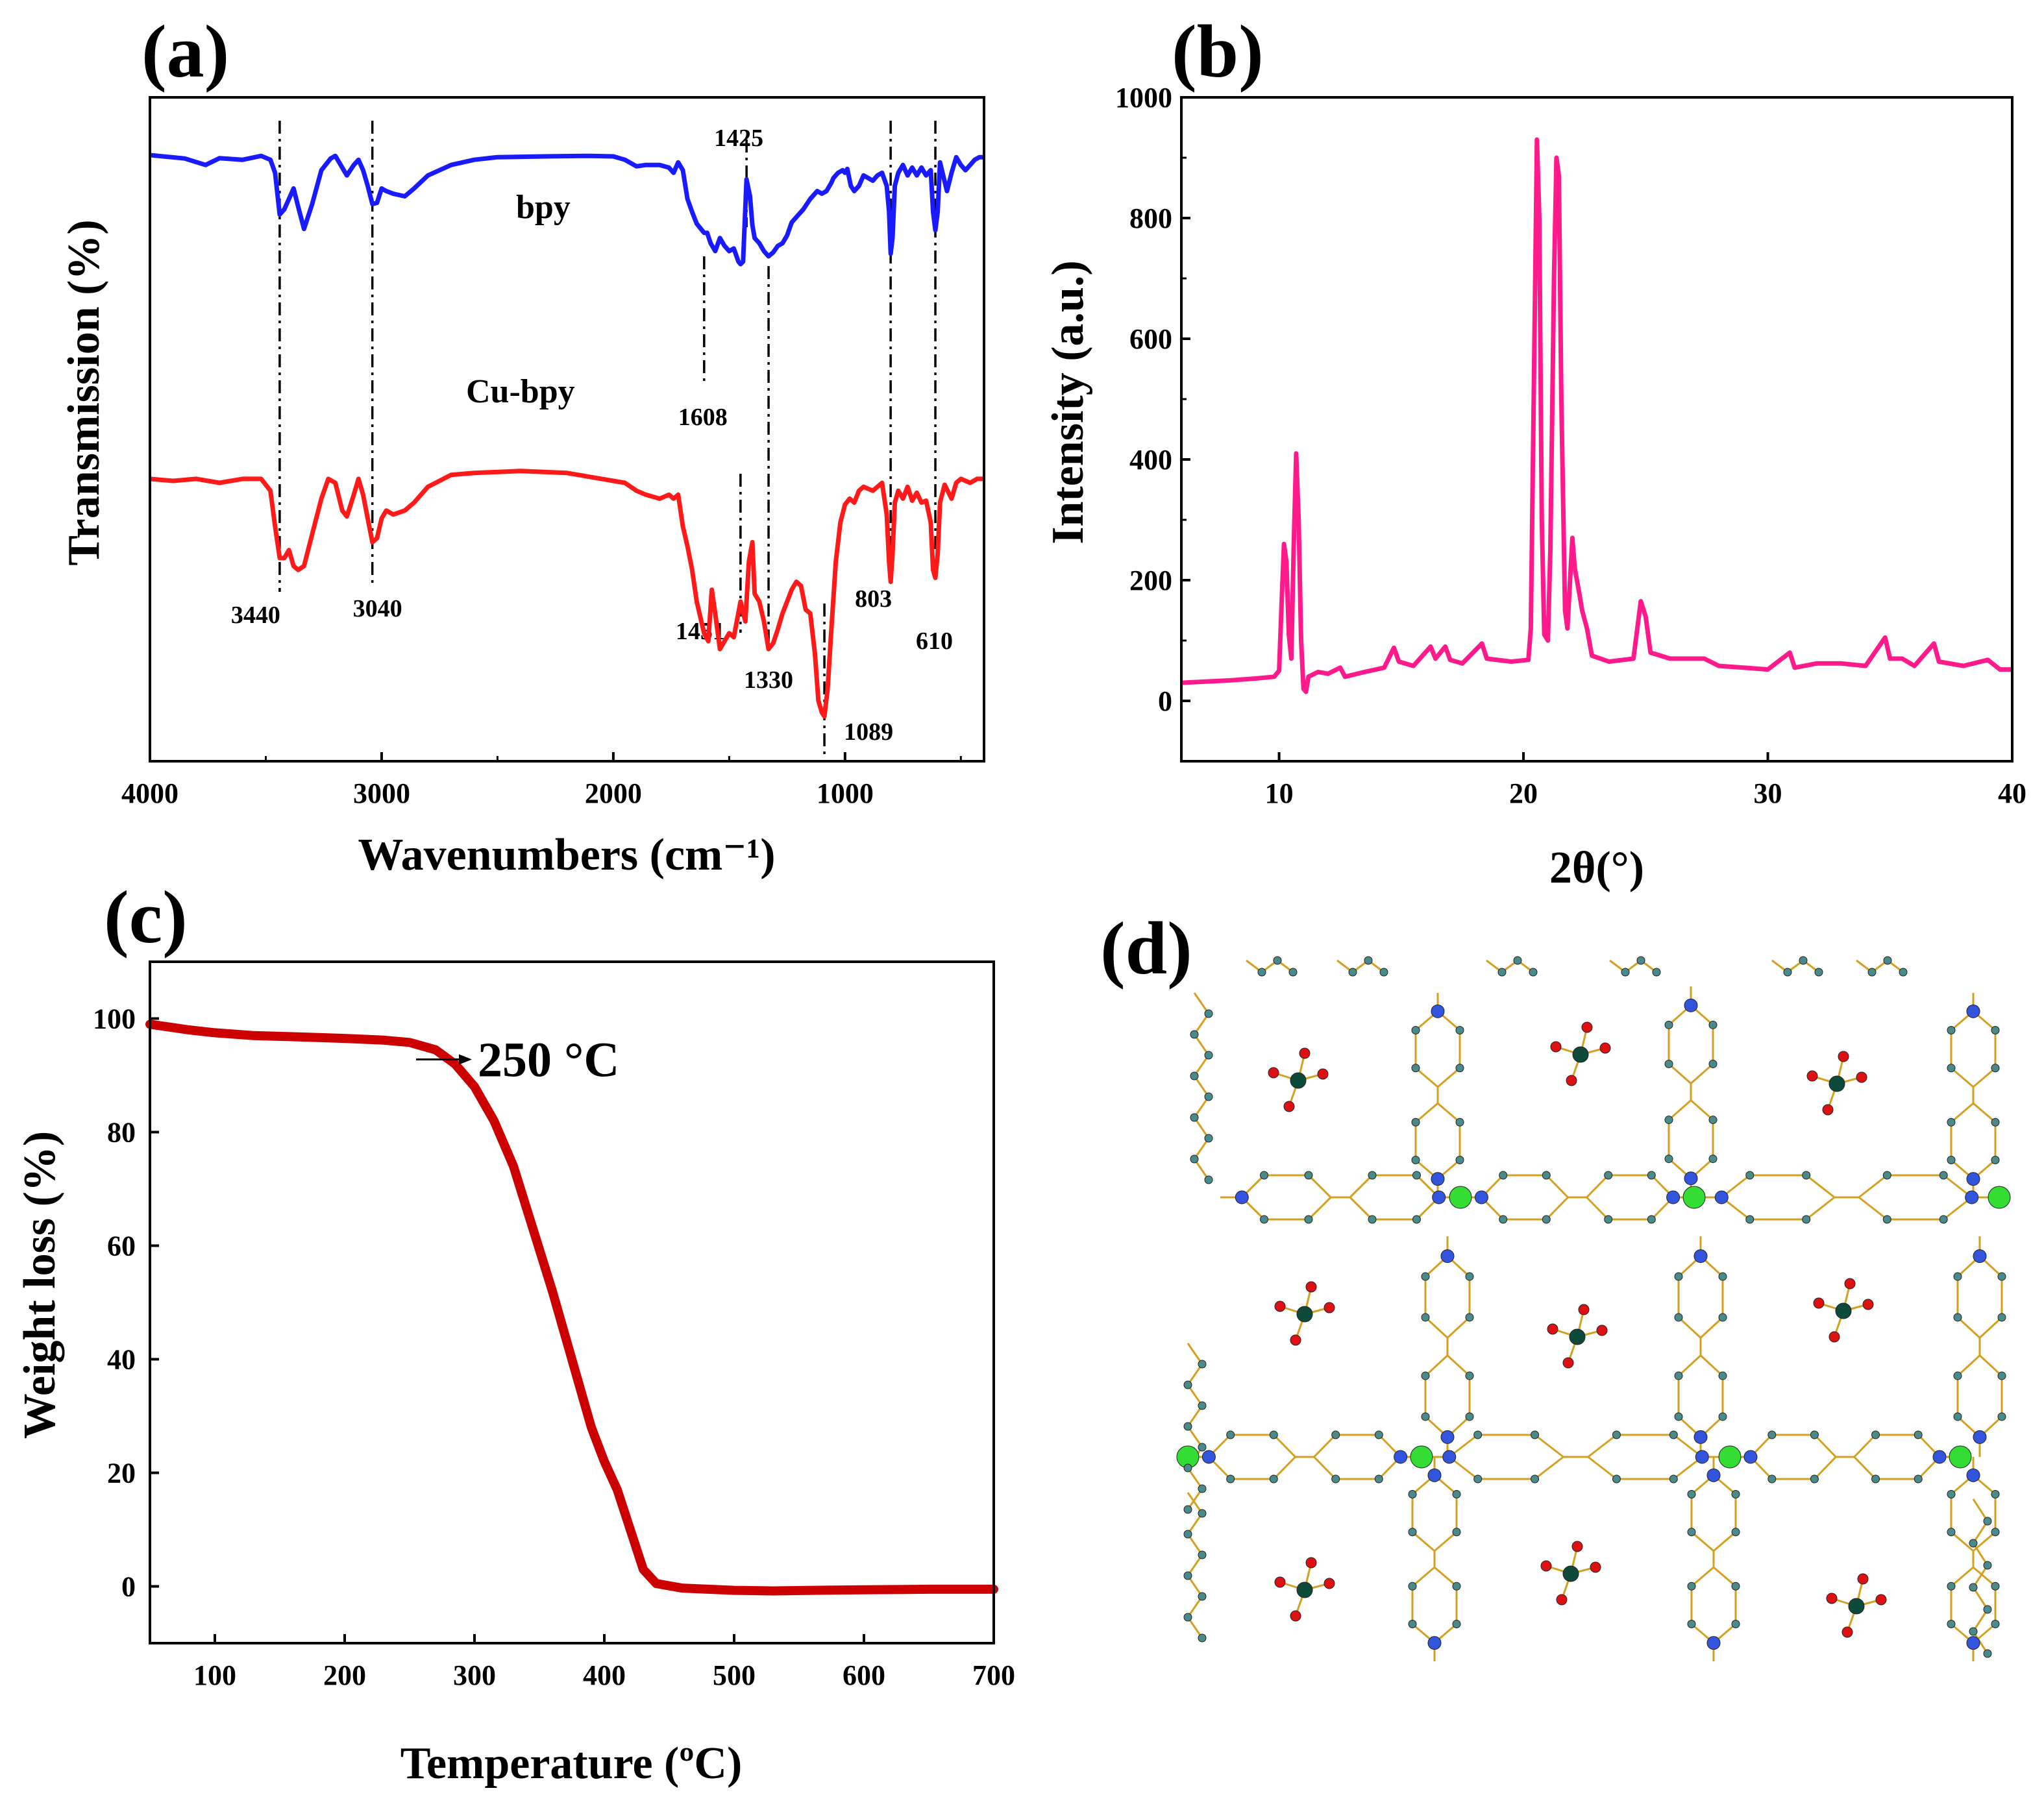 Image resolution: width=2044 pixels, height=1808 pixels. What do you see at coordinates (2012, 793) in the screenshot?
I see `x-tick-label-b-40: 40` at bounding box center [2012, 793].